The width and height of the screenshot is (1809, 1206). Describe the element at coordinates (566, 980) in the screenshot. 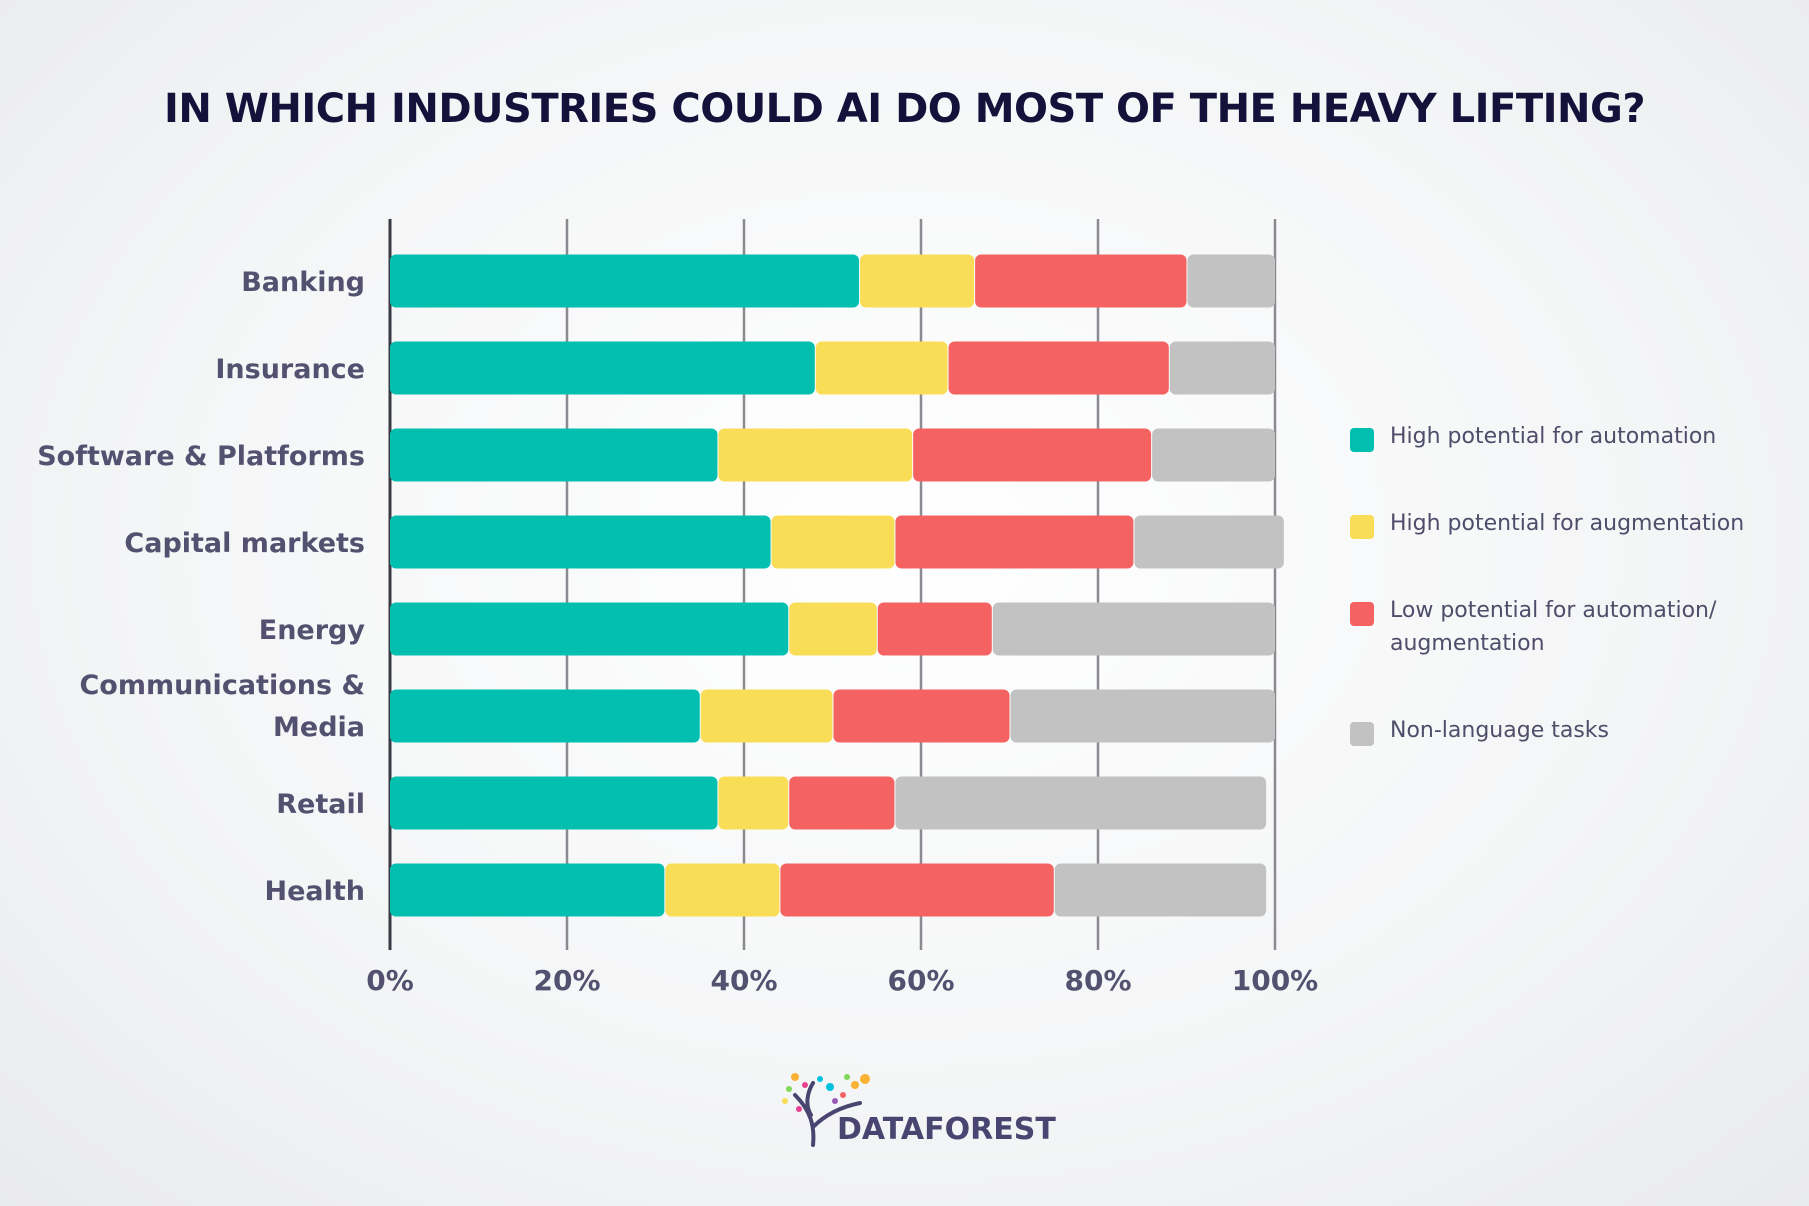

I see `x-tick-label: 20%` at that location.